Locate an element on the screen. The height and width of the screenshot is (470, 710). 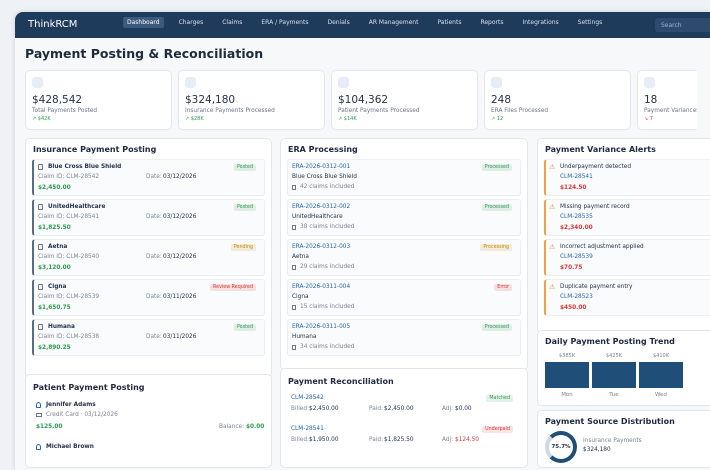
date: 03/11/2026 is located at coordinates (180, 297).